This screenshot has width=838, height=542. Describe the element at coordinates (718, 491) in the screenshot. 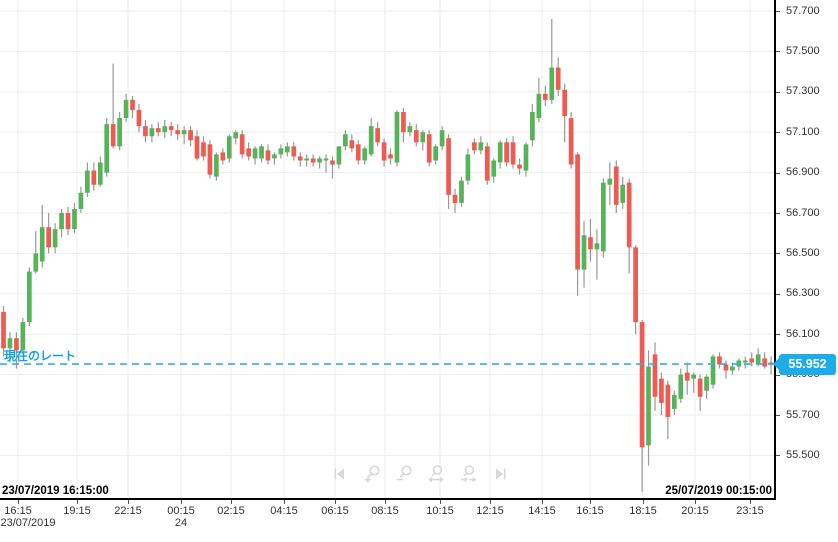

I see `chart-end-datetime: 25/07/2019 00:15:00` at that location.